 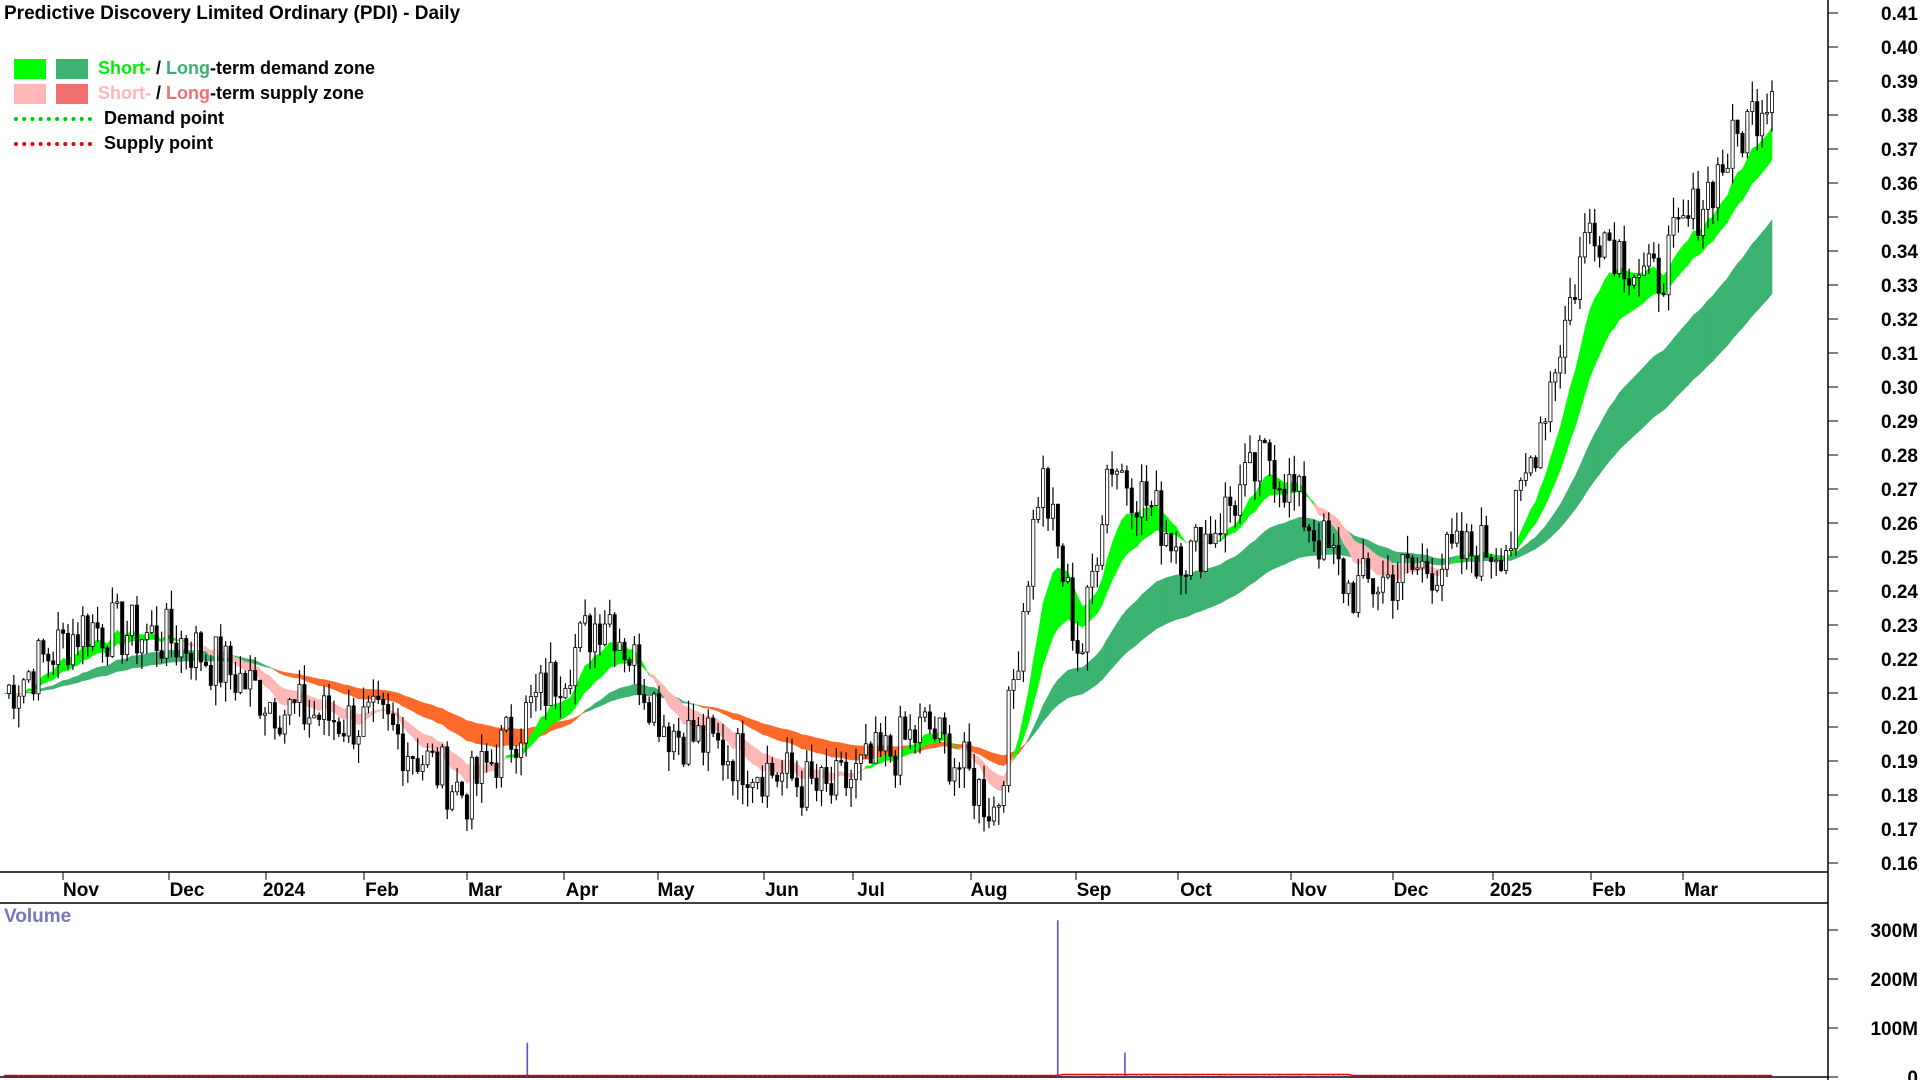 What do you see at coordinates (1899, 524) in the screenshot?
I see `y-tick-label: 0.26` at bounding box center [1899, 524].